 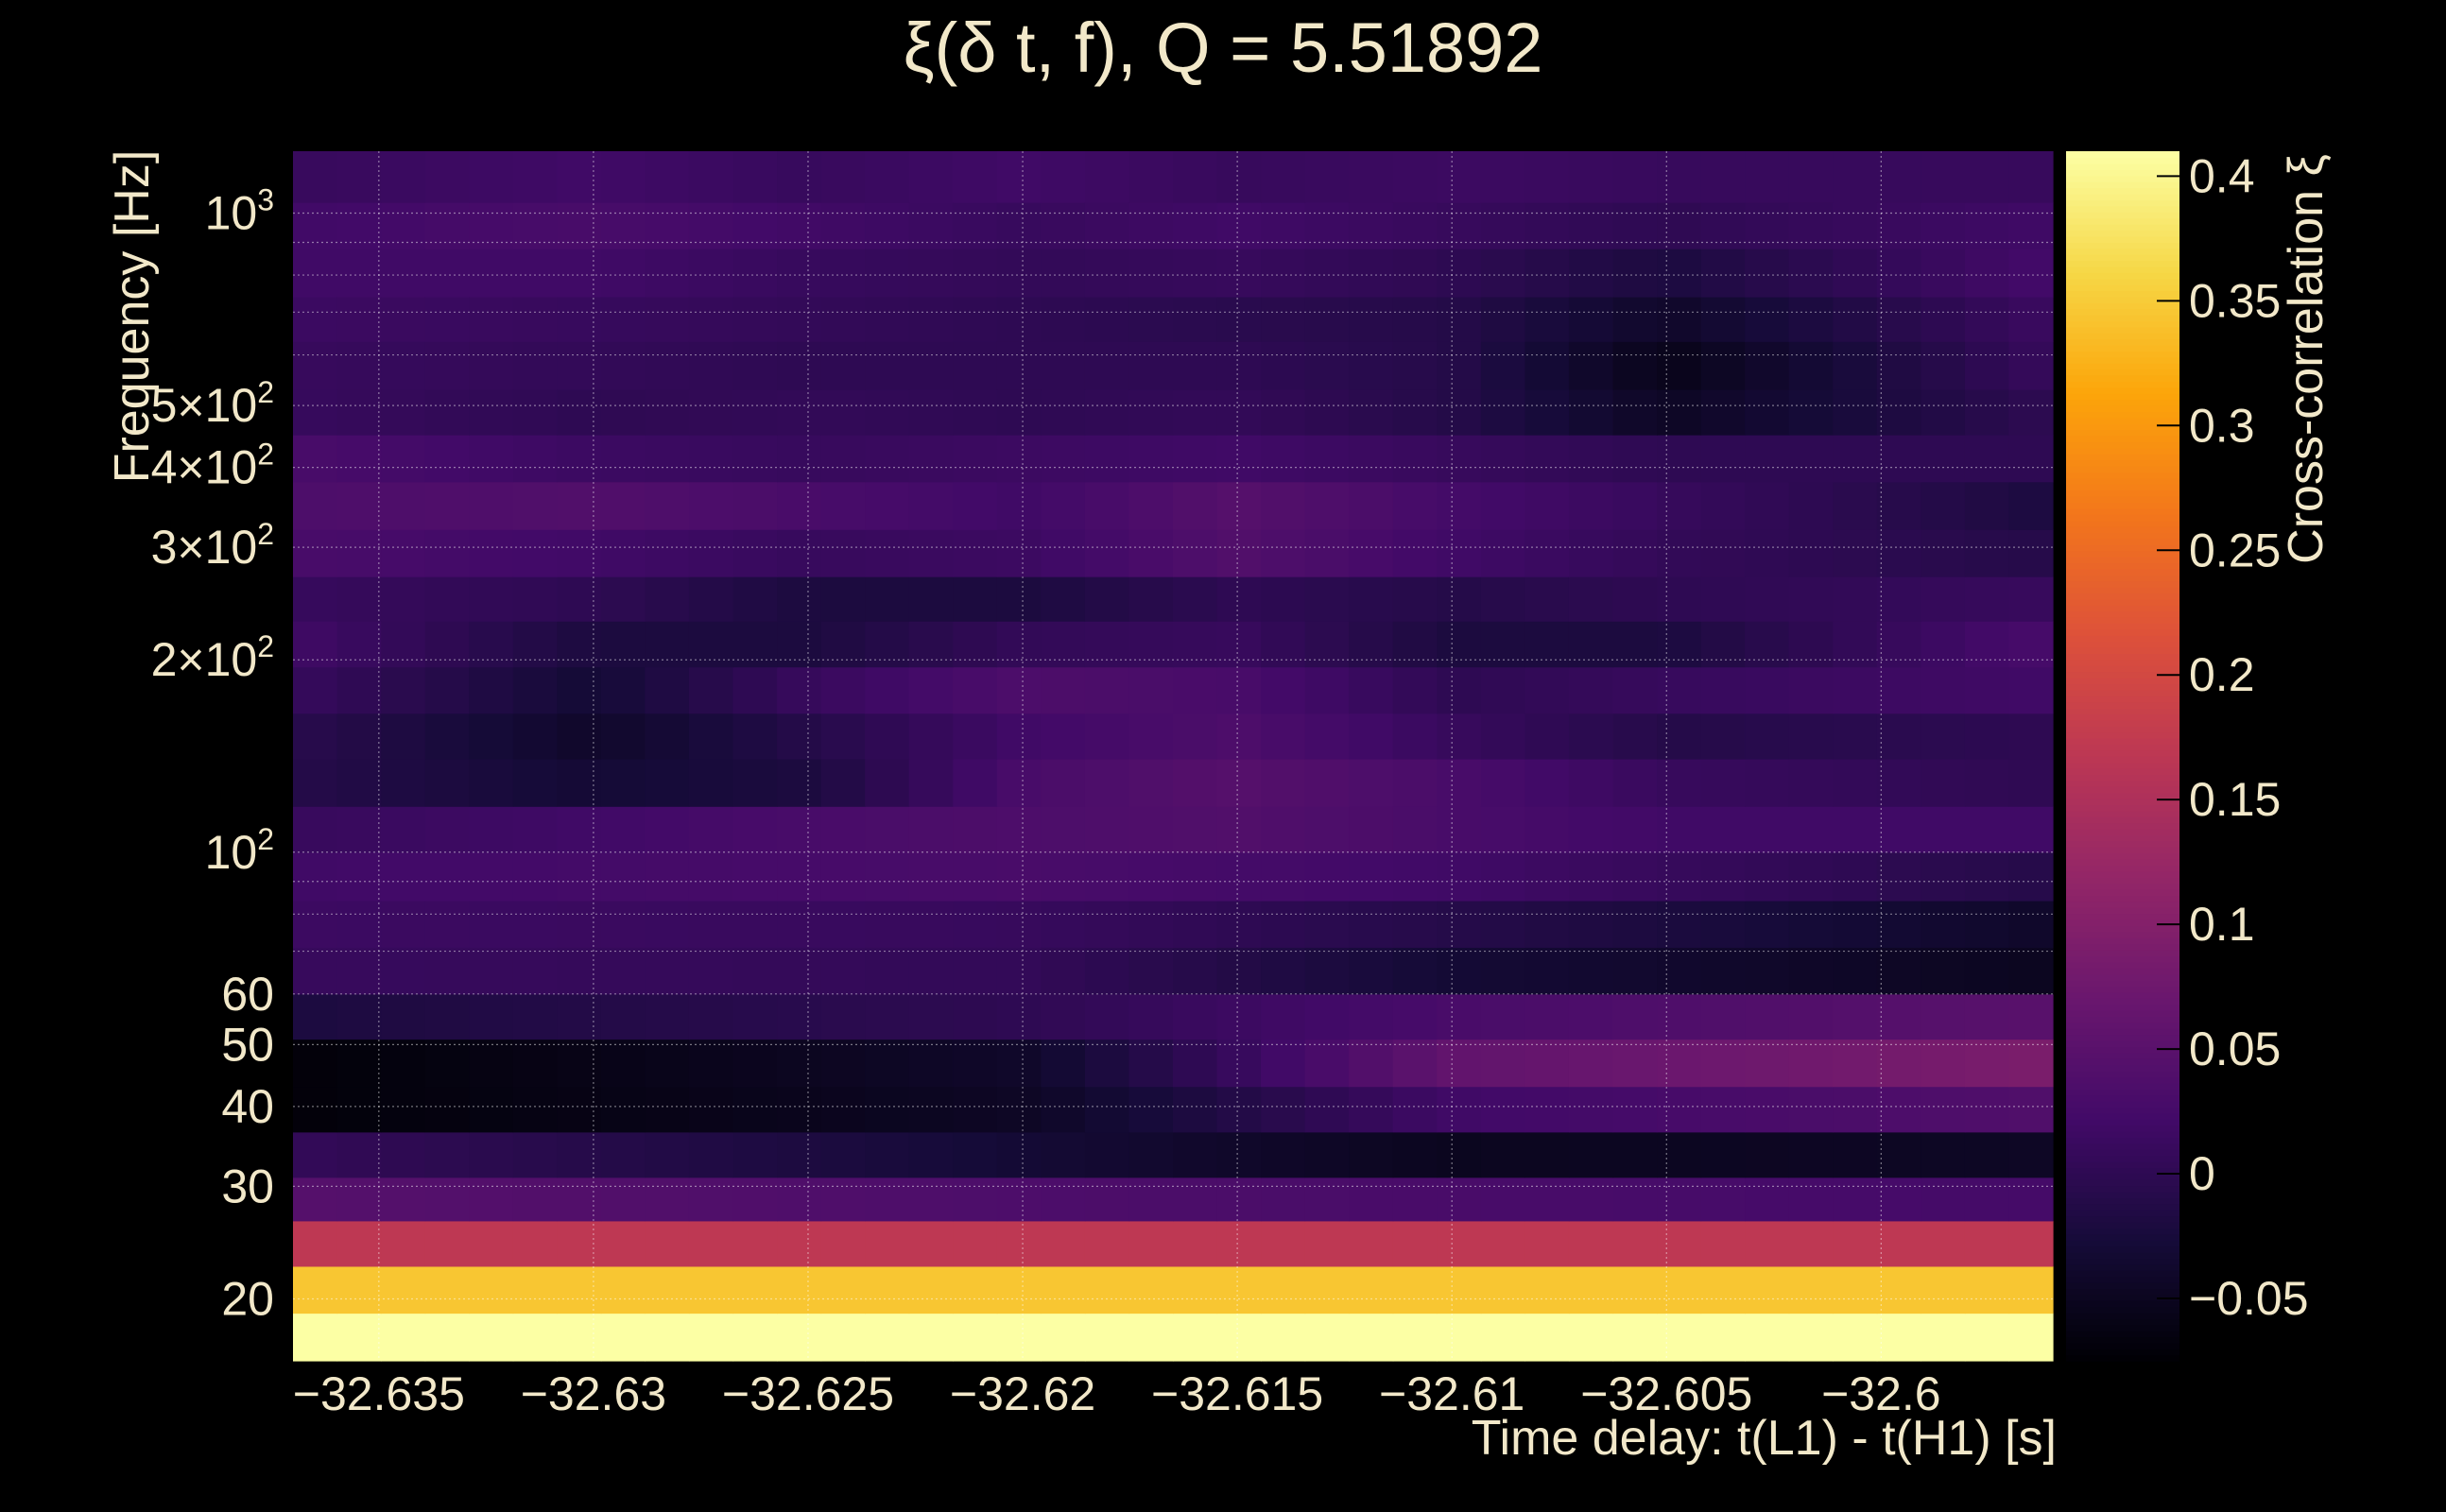 I want to click on y-tick-label: 40, so click(x=247, y=1106).